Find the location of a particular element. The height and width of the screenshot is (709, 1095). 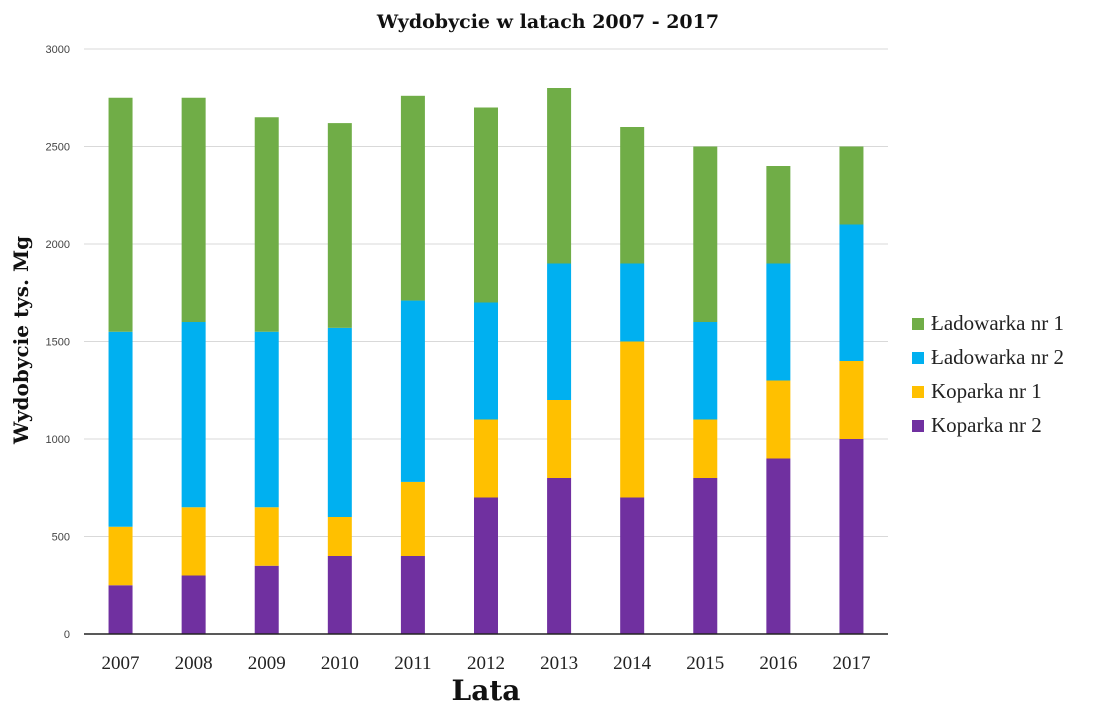

x-tick-label: 2013 is located at coordinates (559, 663).